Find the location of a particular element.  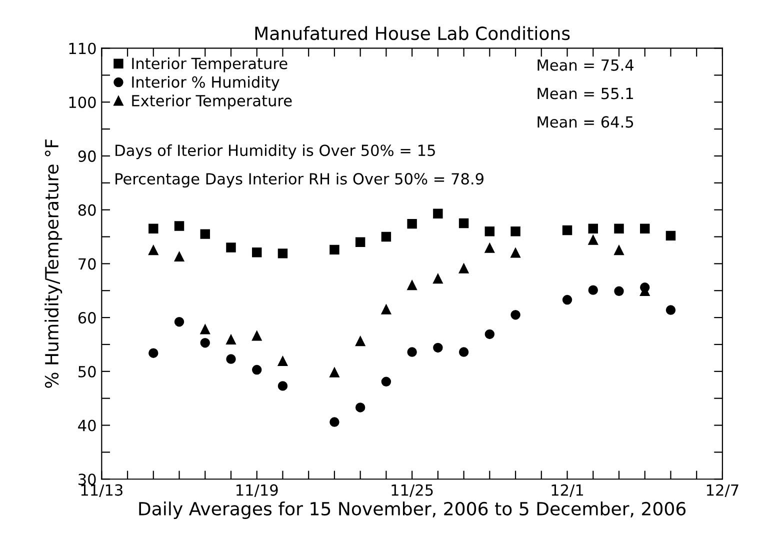

annotation: Percentage Days Interior RH is Over 50% = 78.9 is located at coordinates (300, 180).